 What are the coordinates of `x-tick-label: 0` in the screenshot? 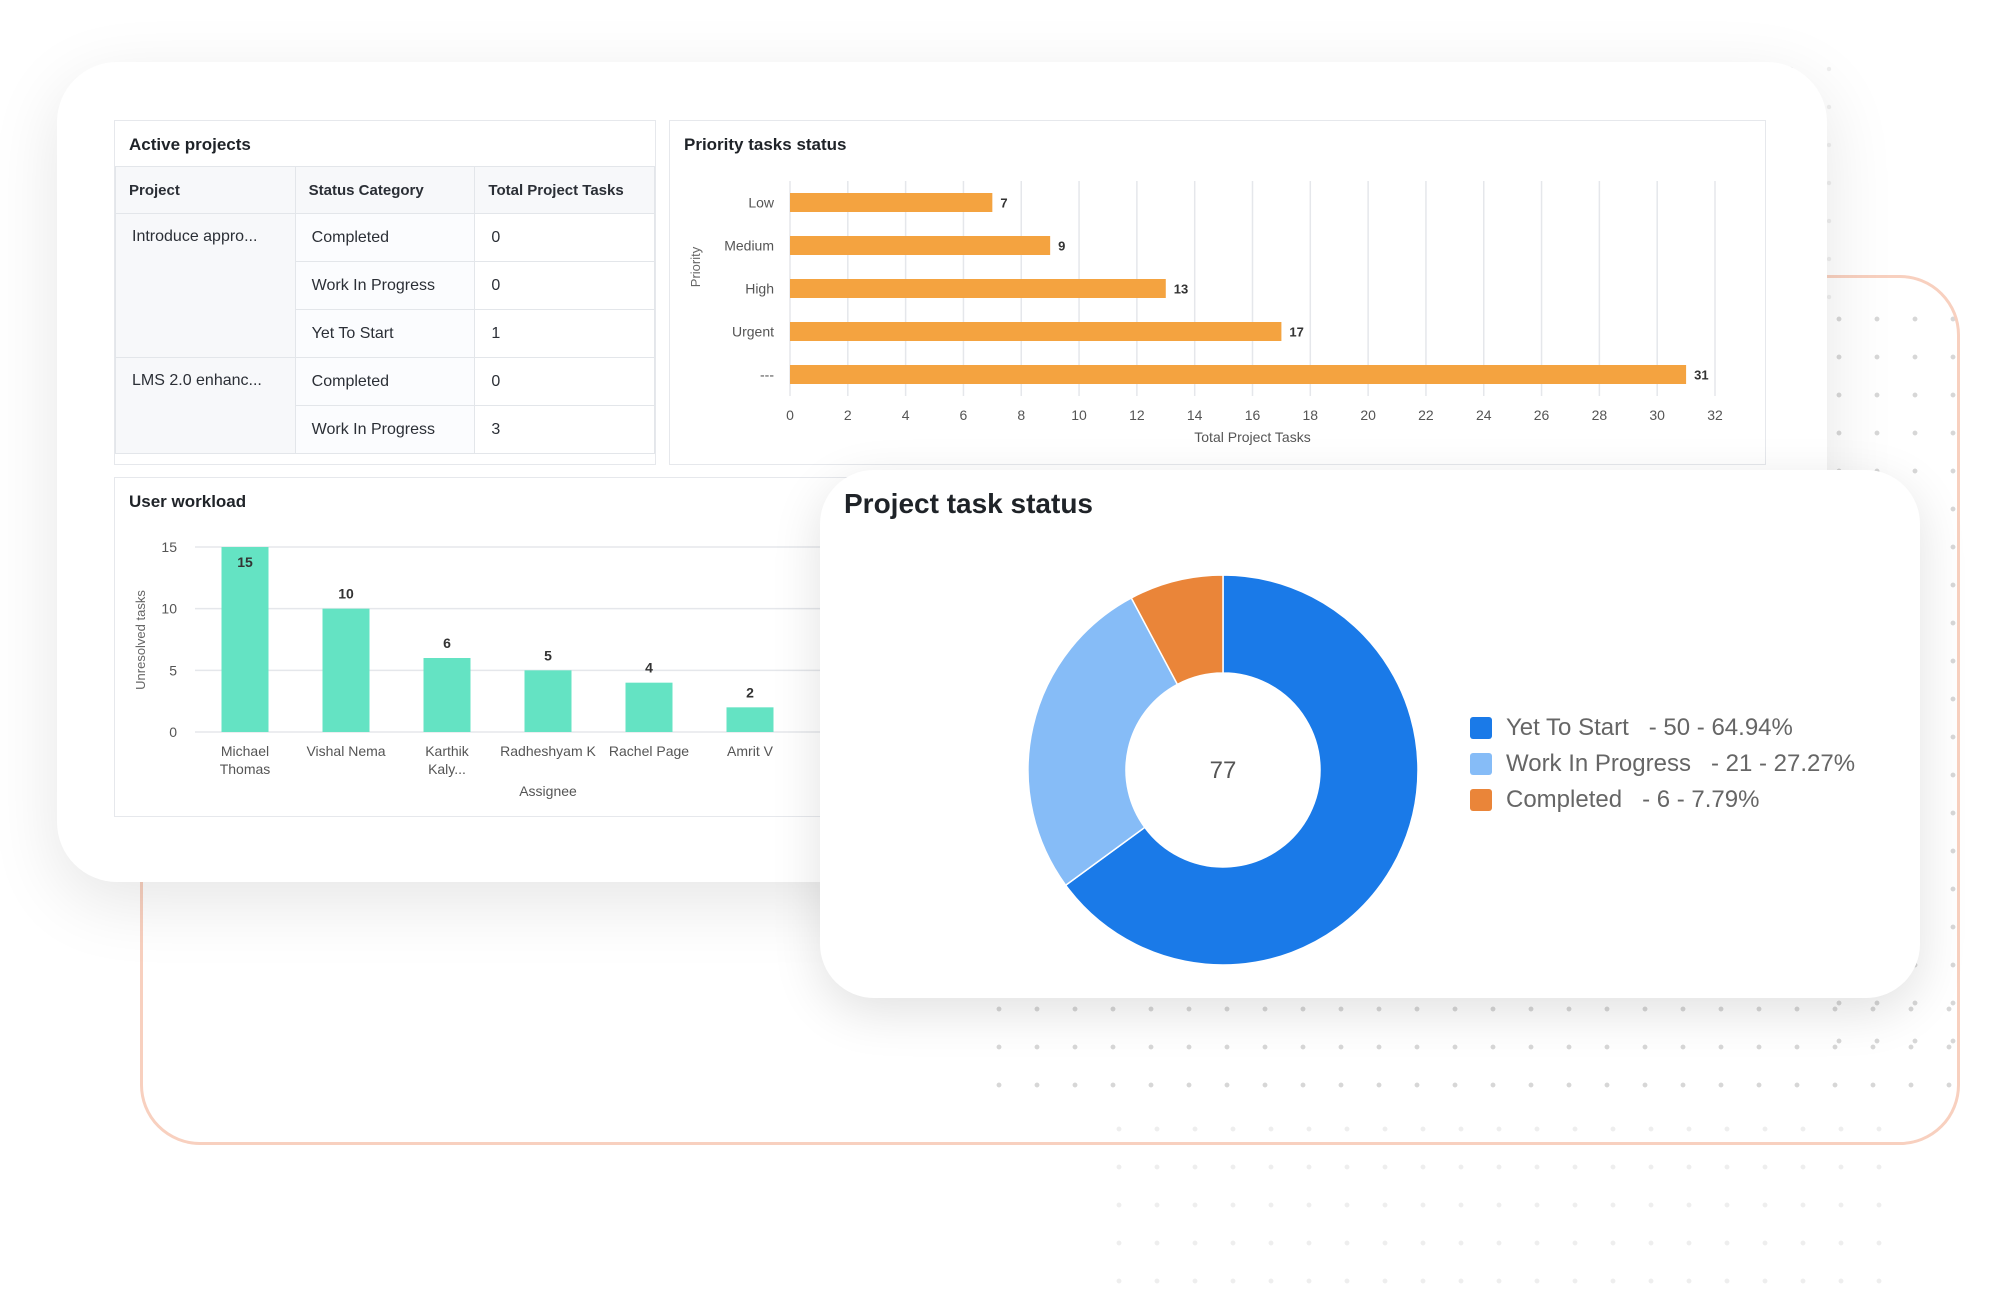 It's located at (790, 415).